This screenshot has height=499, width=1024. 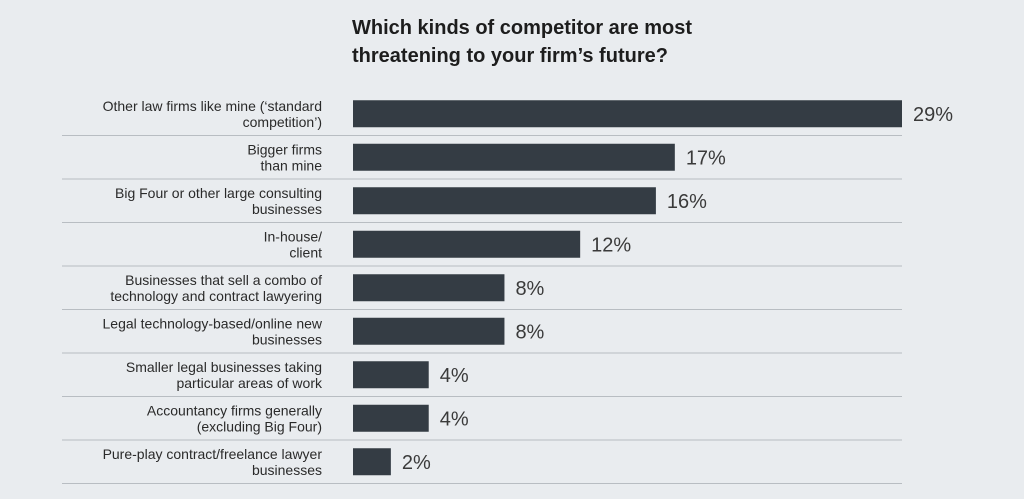 What do you see at coordinates (687, 202) in the screenshot?
I see `value-label: 16%` at bounding box center [687, 202].